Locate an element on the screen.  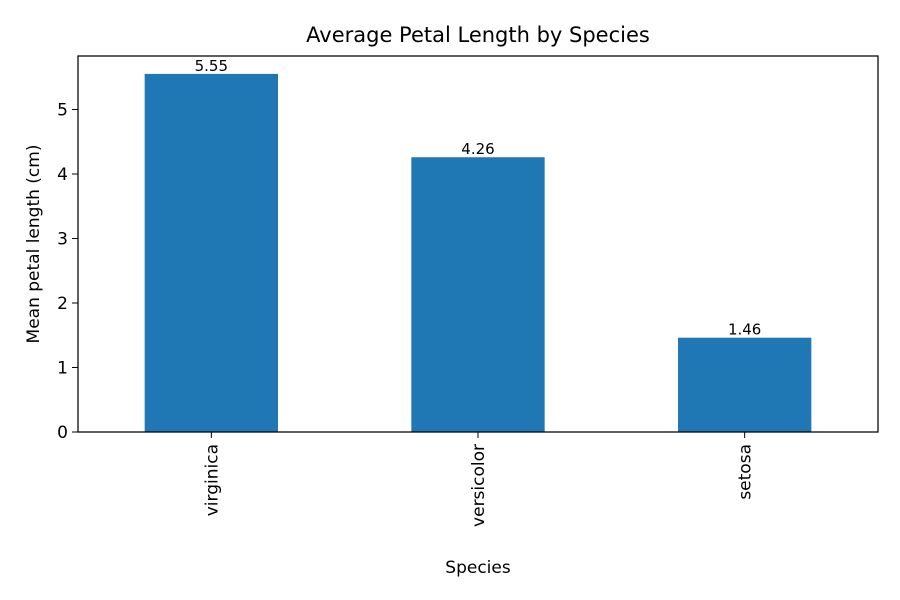
x-tick-label-versicolor: versicolor is located at coordinates (479, 485).